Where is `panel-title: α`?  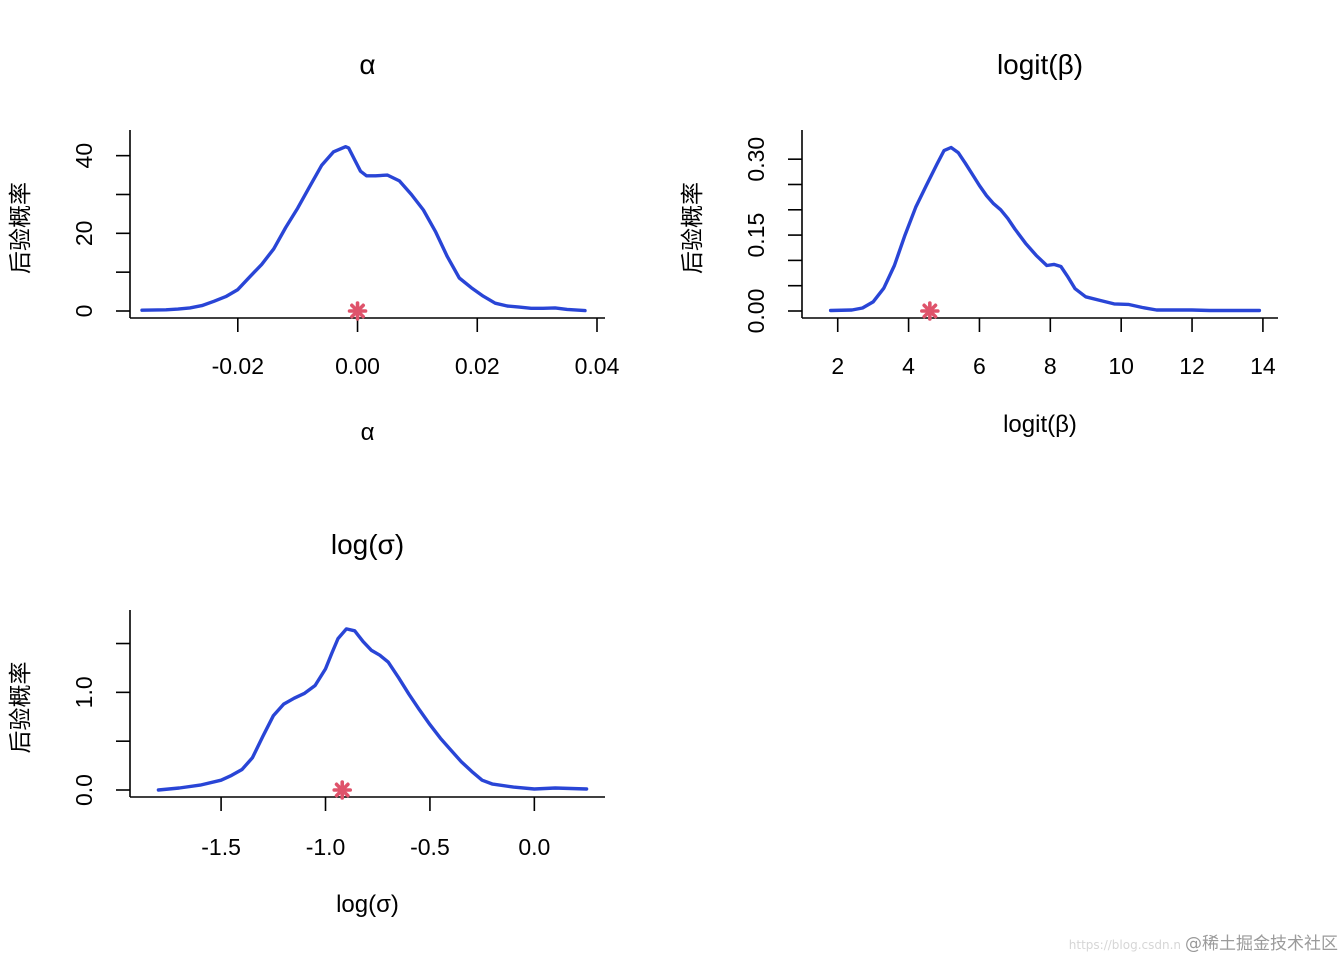 panel-title: α is located at coordinates (367, 64).